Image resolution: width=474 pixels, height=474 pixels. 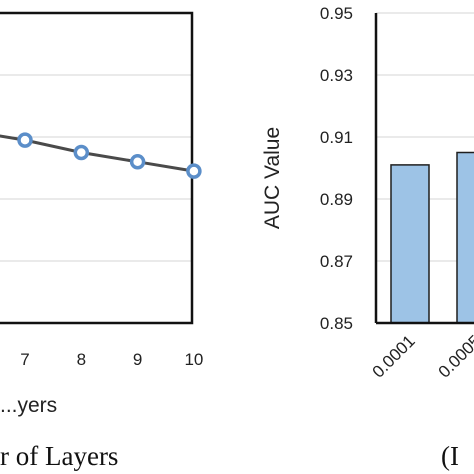 I want to click on right-y-axis-title: AUC Value, so click(x=272, y=178).